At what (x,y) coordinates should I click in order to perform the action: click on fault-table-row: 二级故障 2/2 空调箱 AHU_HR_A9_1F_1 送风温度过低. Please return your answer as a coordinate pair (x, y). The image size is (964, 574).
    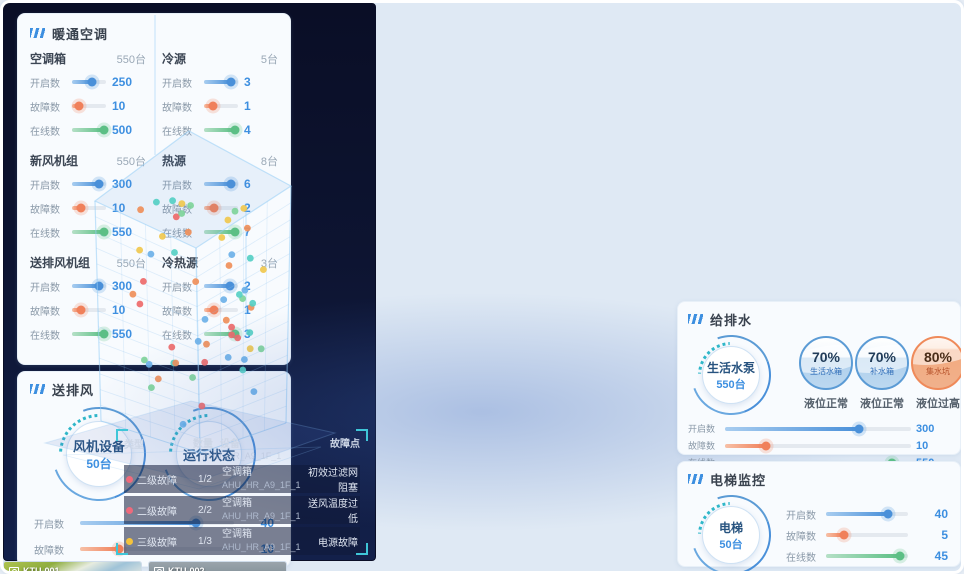
    Looking at the image, I should click on (242, 510).